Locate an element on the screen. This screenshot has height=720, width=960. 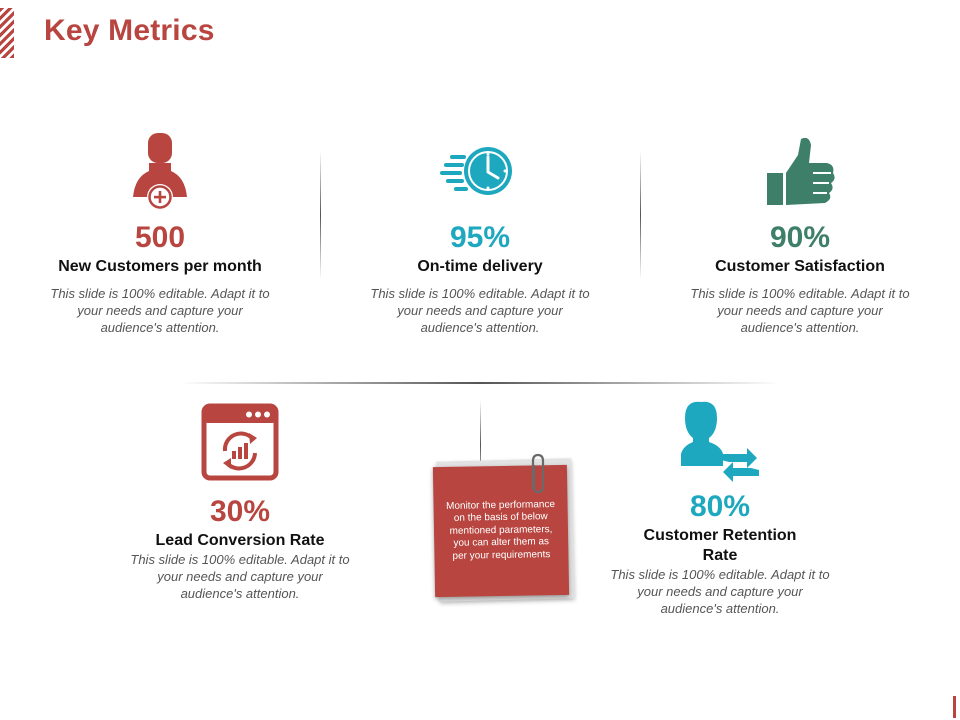
metric-value: 30% is located at coordinates (240, 511).